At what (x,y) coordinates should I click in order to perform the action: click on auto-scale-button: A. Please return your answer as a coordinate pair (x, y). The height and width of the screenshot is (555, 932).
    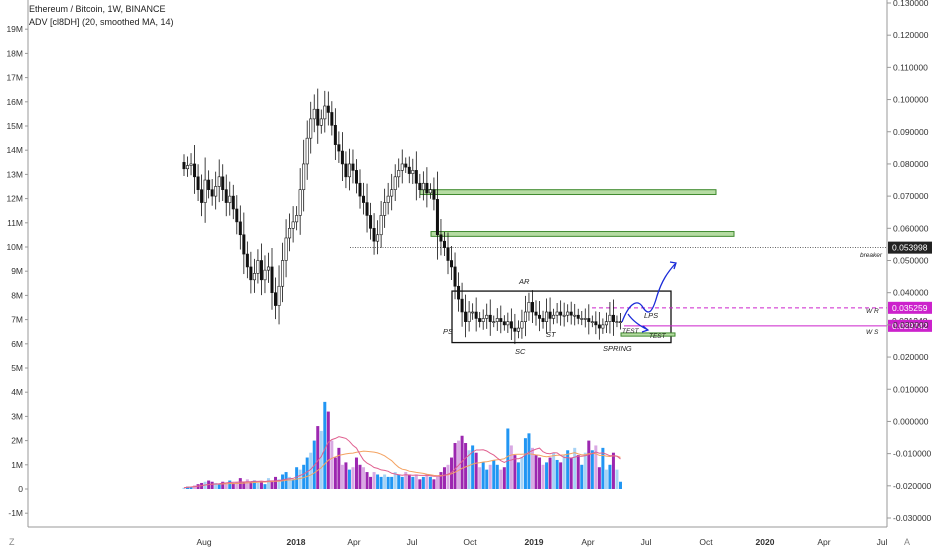
    Looking at the image, I should click on (907, 542).